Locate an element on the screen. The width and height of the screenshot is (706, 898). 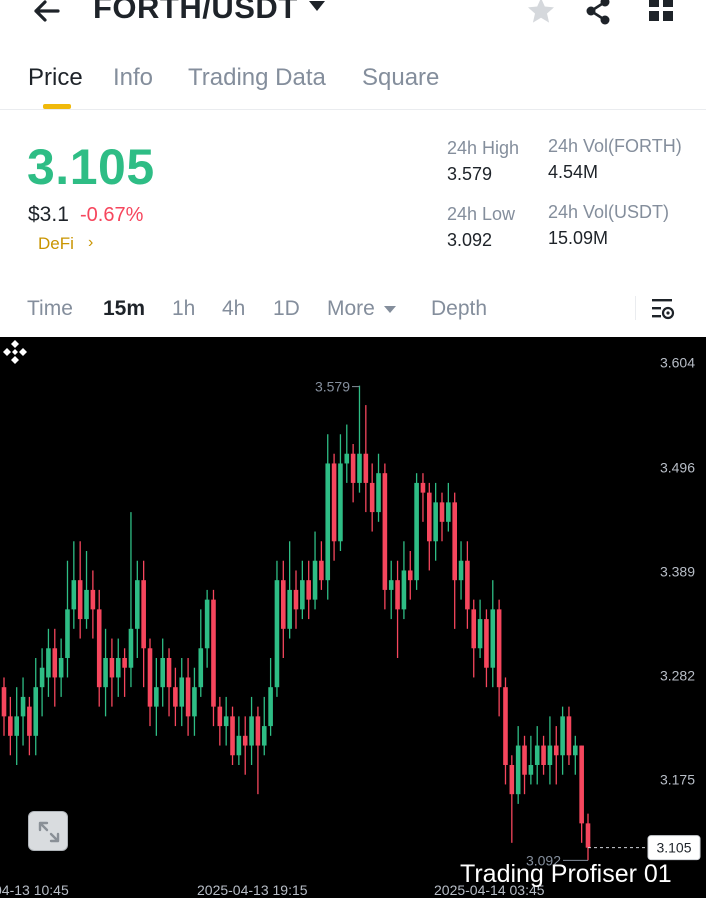
y-tick-label: 3.496 is located at coordinates (677, 467).